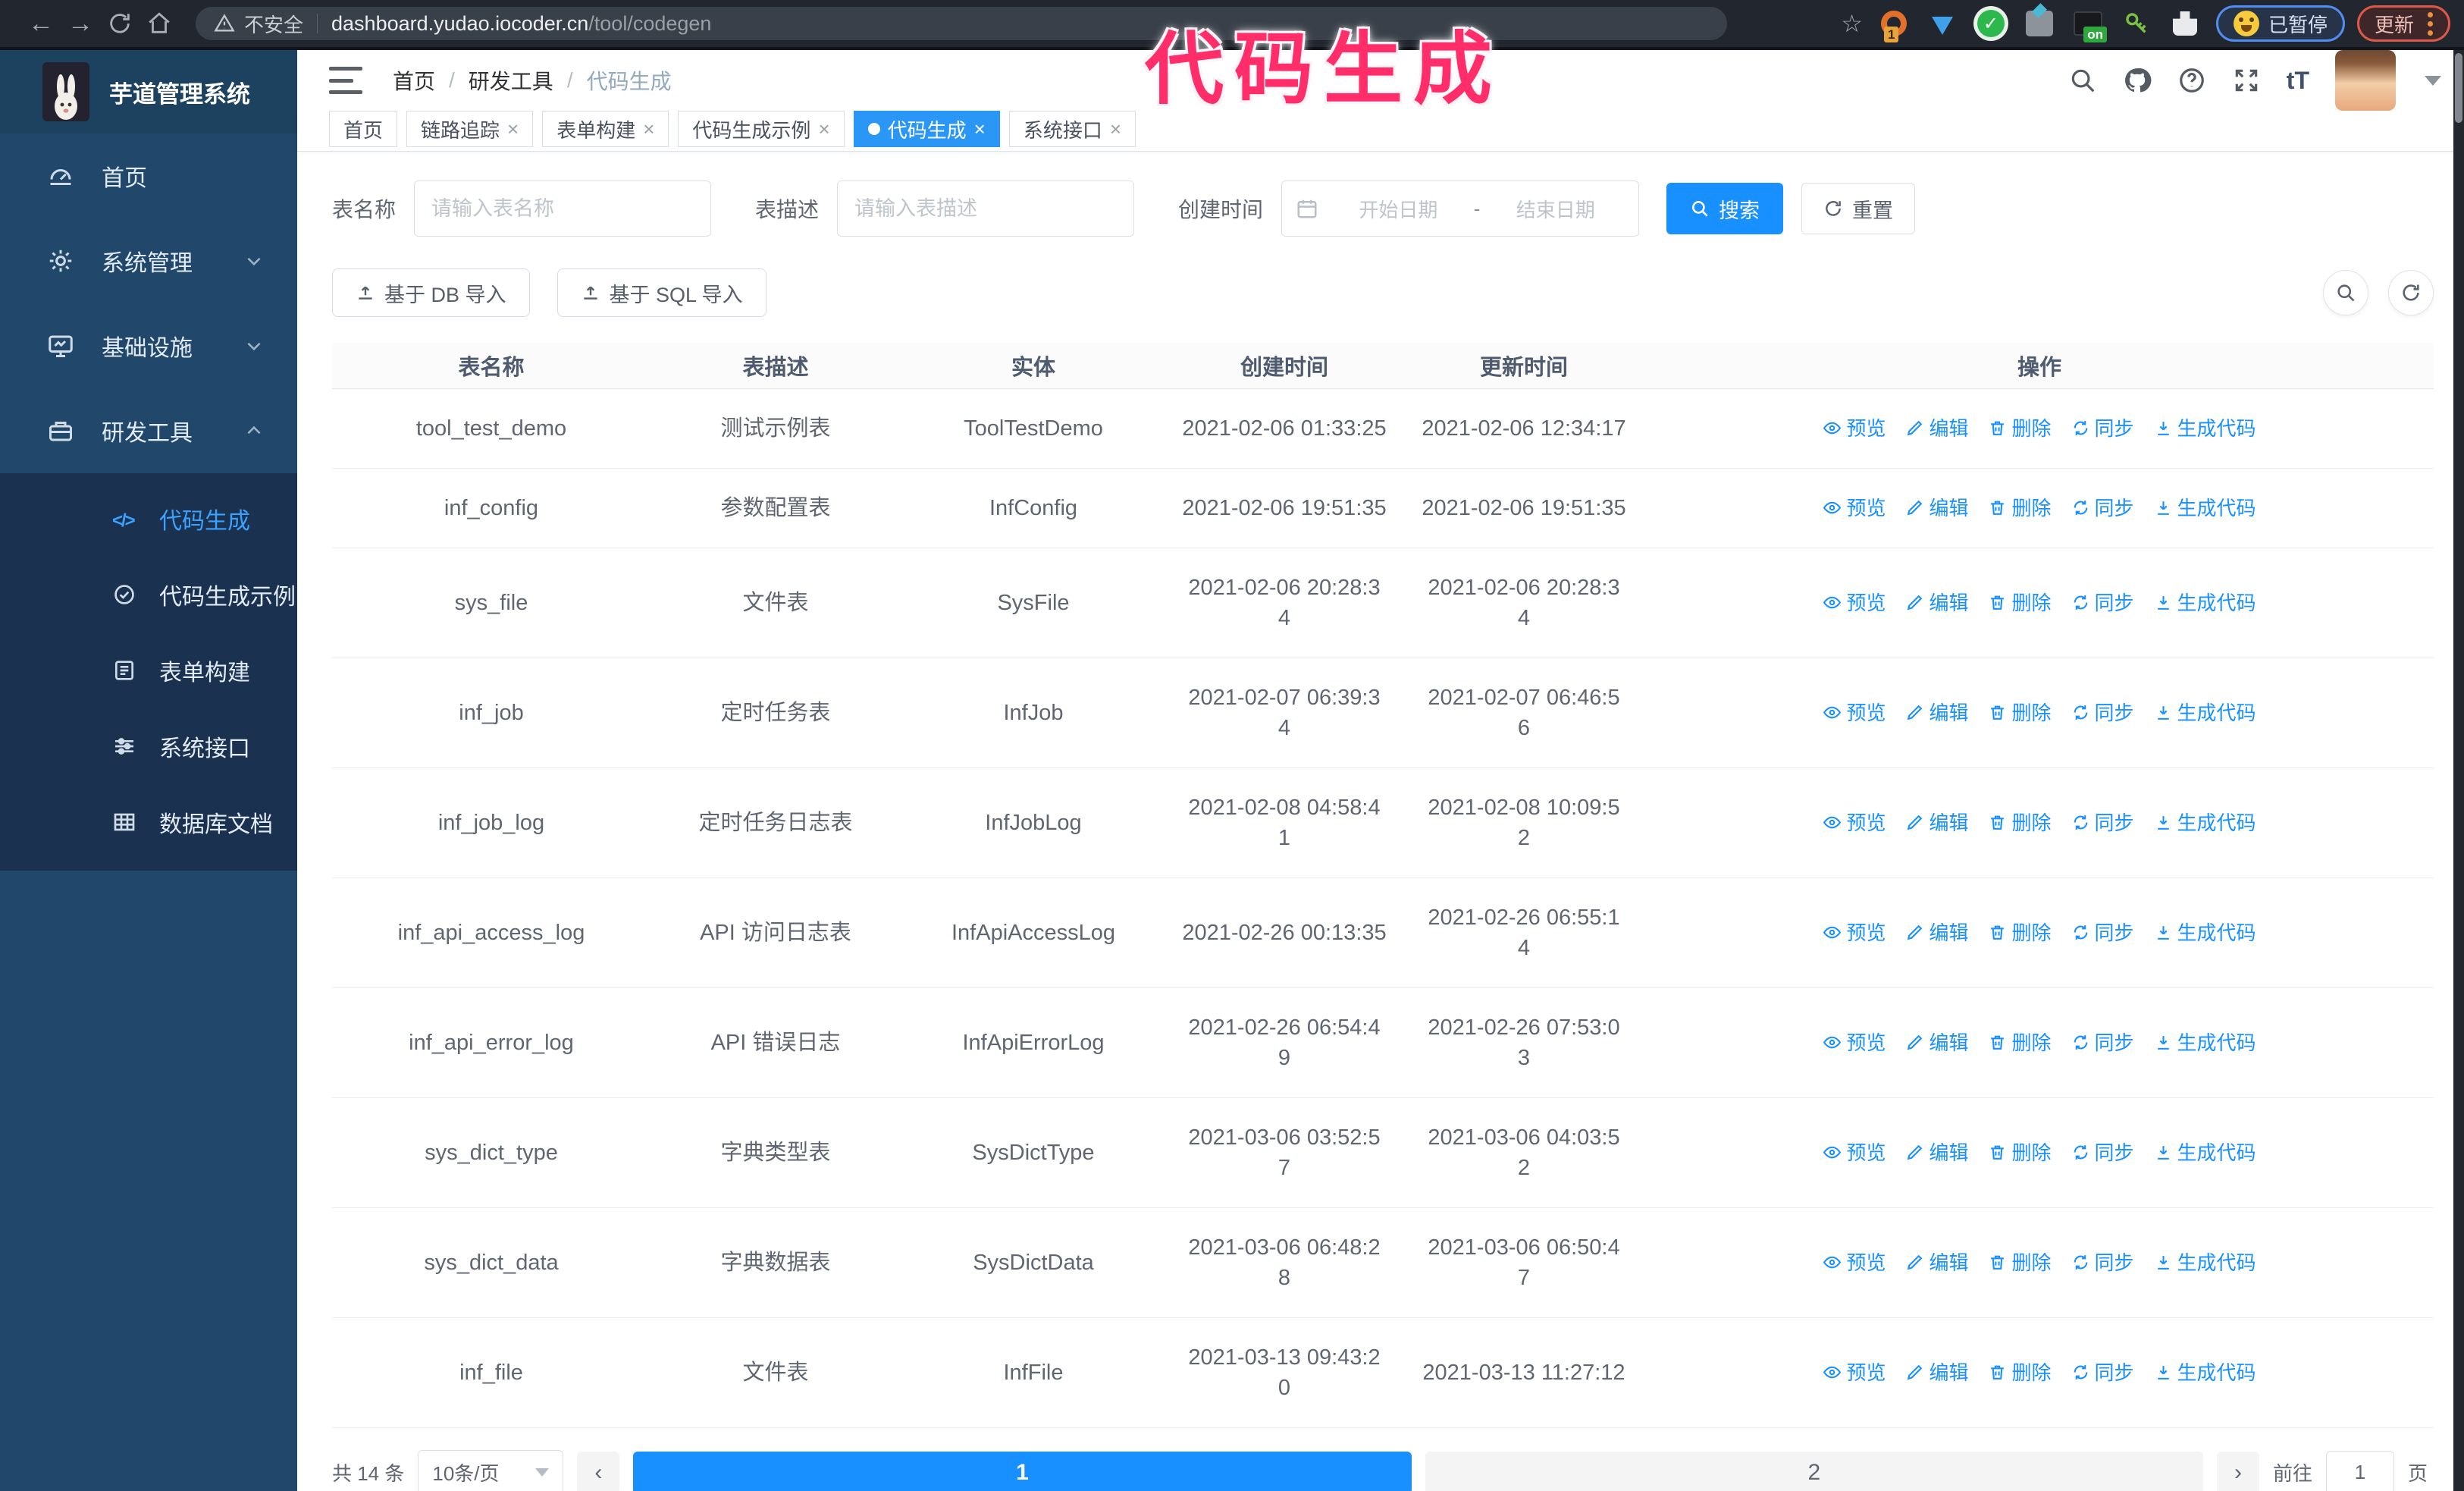 The width and height of the screenshot is (2464, 1491). I want to click on toggle-search-button, so click(2345, 292).